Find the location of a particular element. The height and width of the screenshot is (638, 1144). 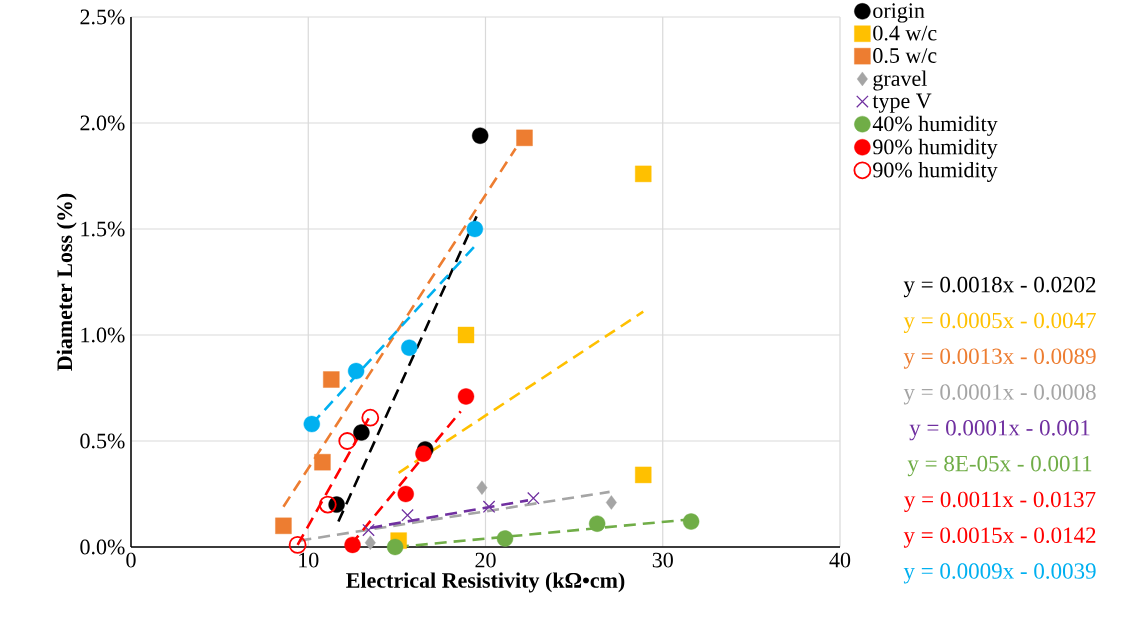

y-tick-label: 0.0% is located at coordinates (102, 547).